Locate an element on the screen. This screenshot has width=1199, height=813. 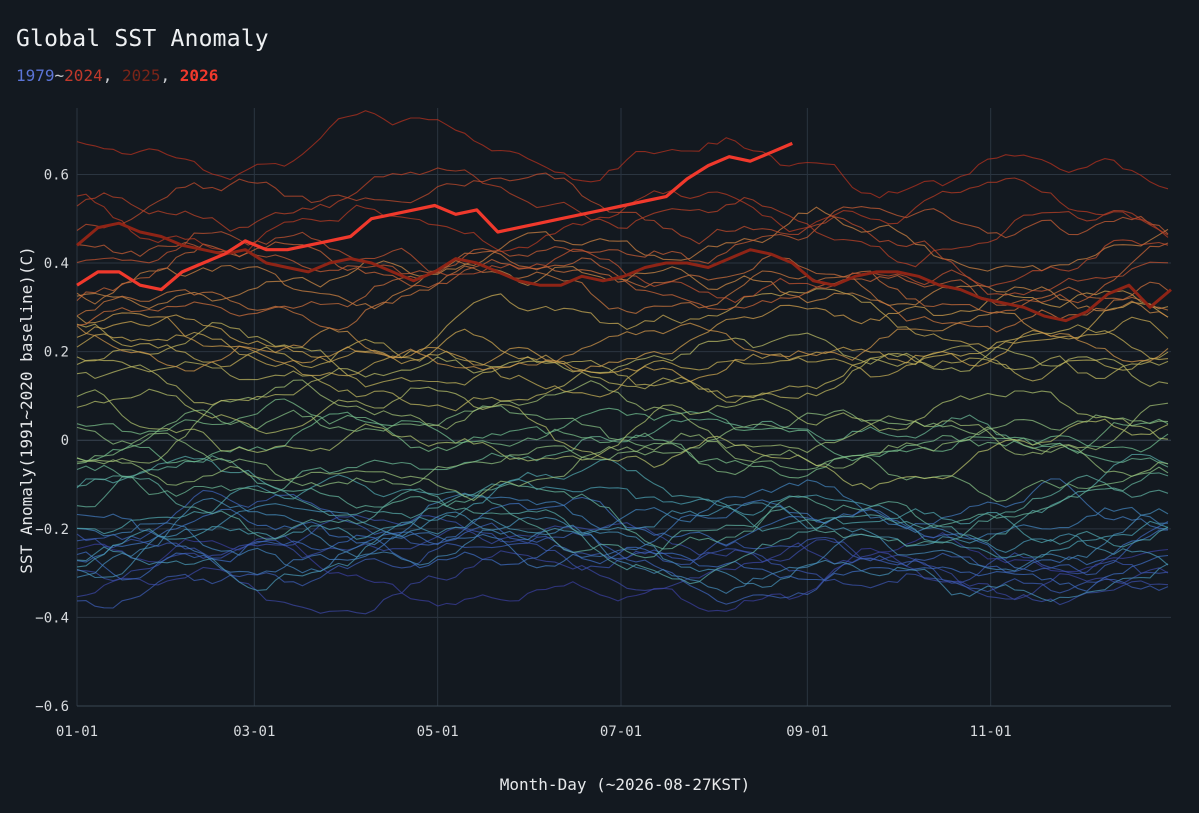
y-tick-label: −0.2 is located at coordinates (52, 530).